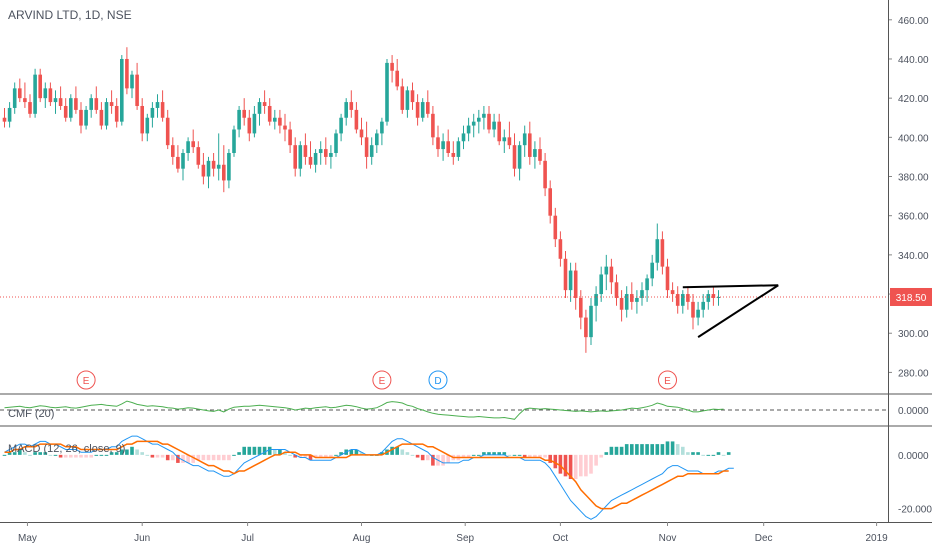 Image resolution: width=932 pixels, height=555 pixels. What do you see at coordinates (368, 477) in the screenshot?
I see `macd-pane` at bounding box center [368, 477].